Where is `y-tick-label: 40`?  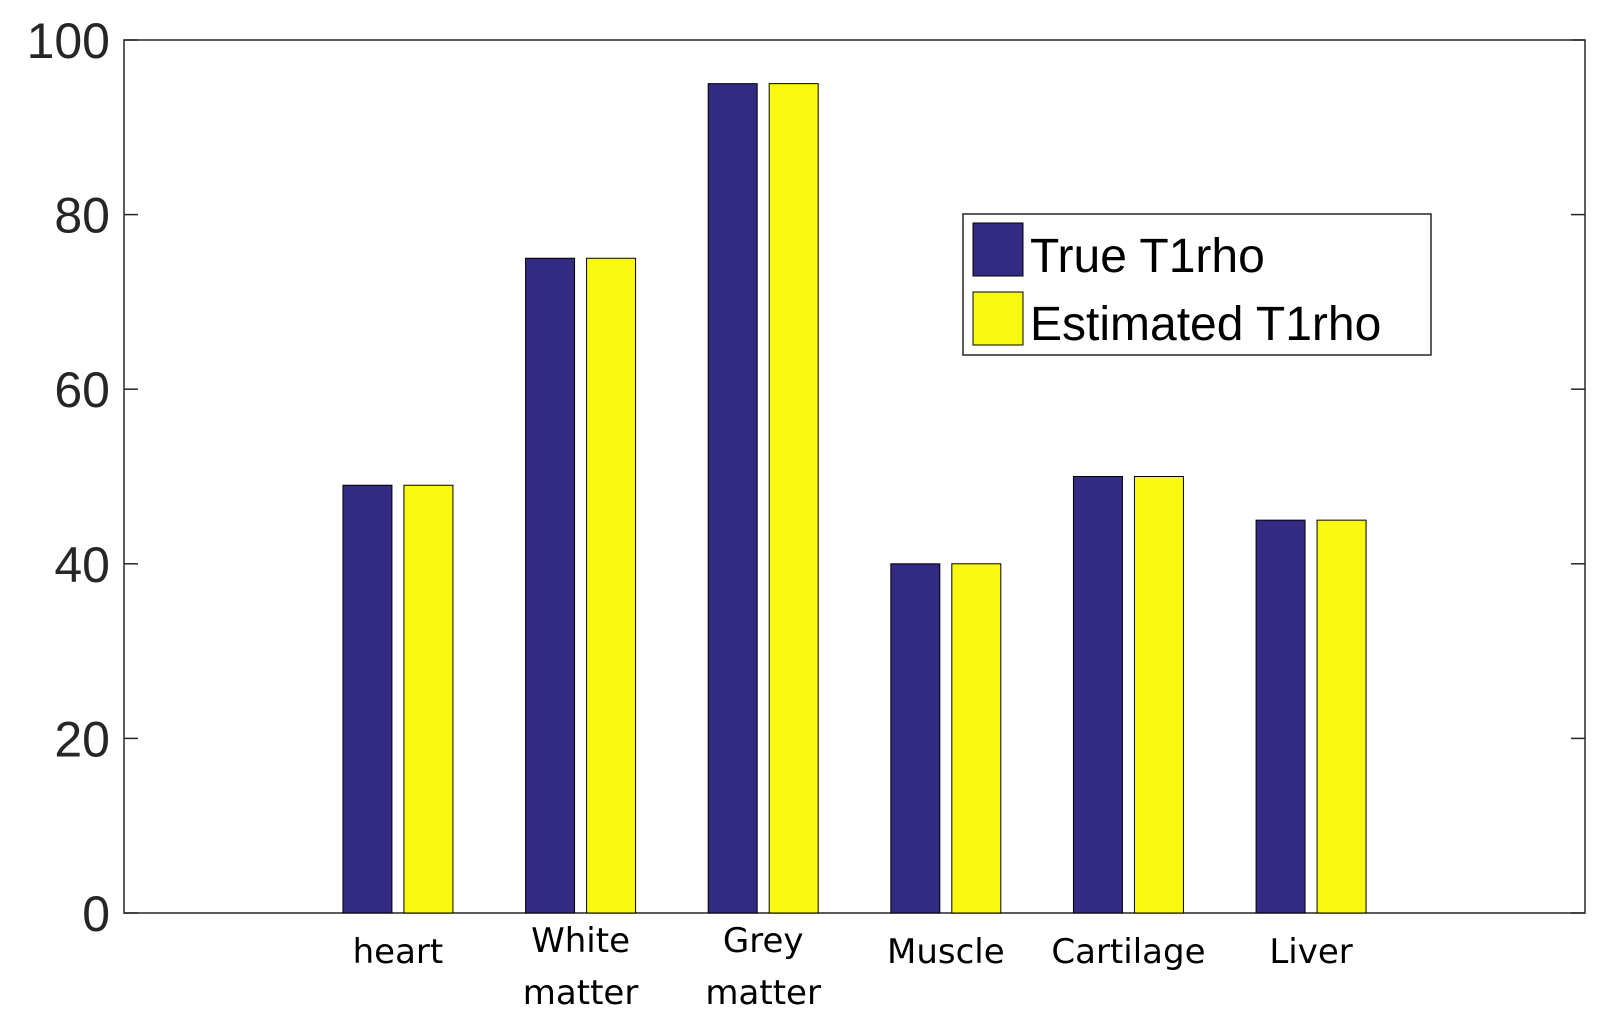 y-tick-label: 40 is located at coordinates (82, 565).